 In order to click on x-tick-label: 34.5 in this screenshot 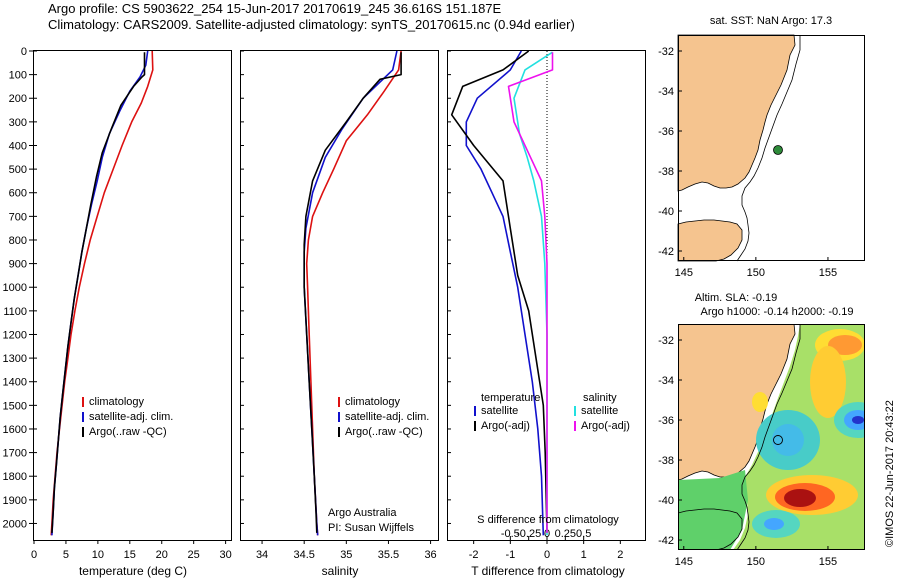, I will do `click(303, 555)`.